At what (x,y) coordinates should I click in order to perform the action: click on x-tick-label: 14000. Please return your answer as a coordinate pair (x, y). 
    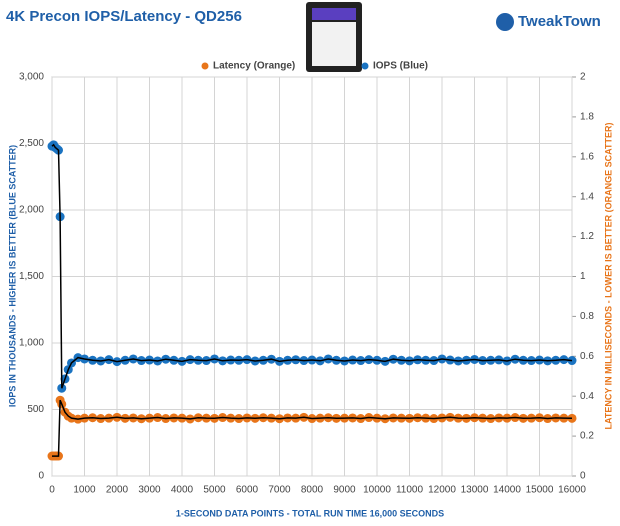
    Looking at the image, I should click on (507, 490).